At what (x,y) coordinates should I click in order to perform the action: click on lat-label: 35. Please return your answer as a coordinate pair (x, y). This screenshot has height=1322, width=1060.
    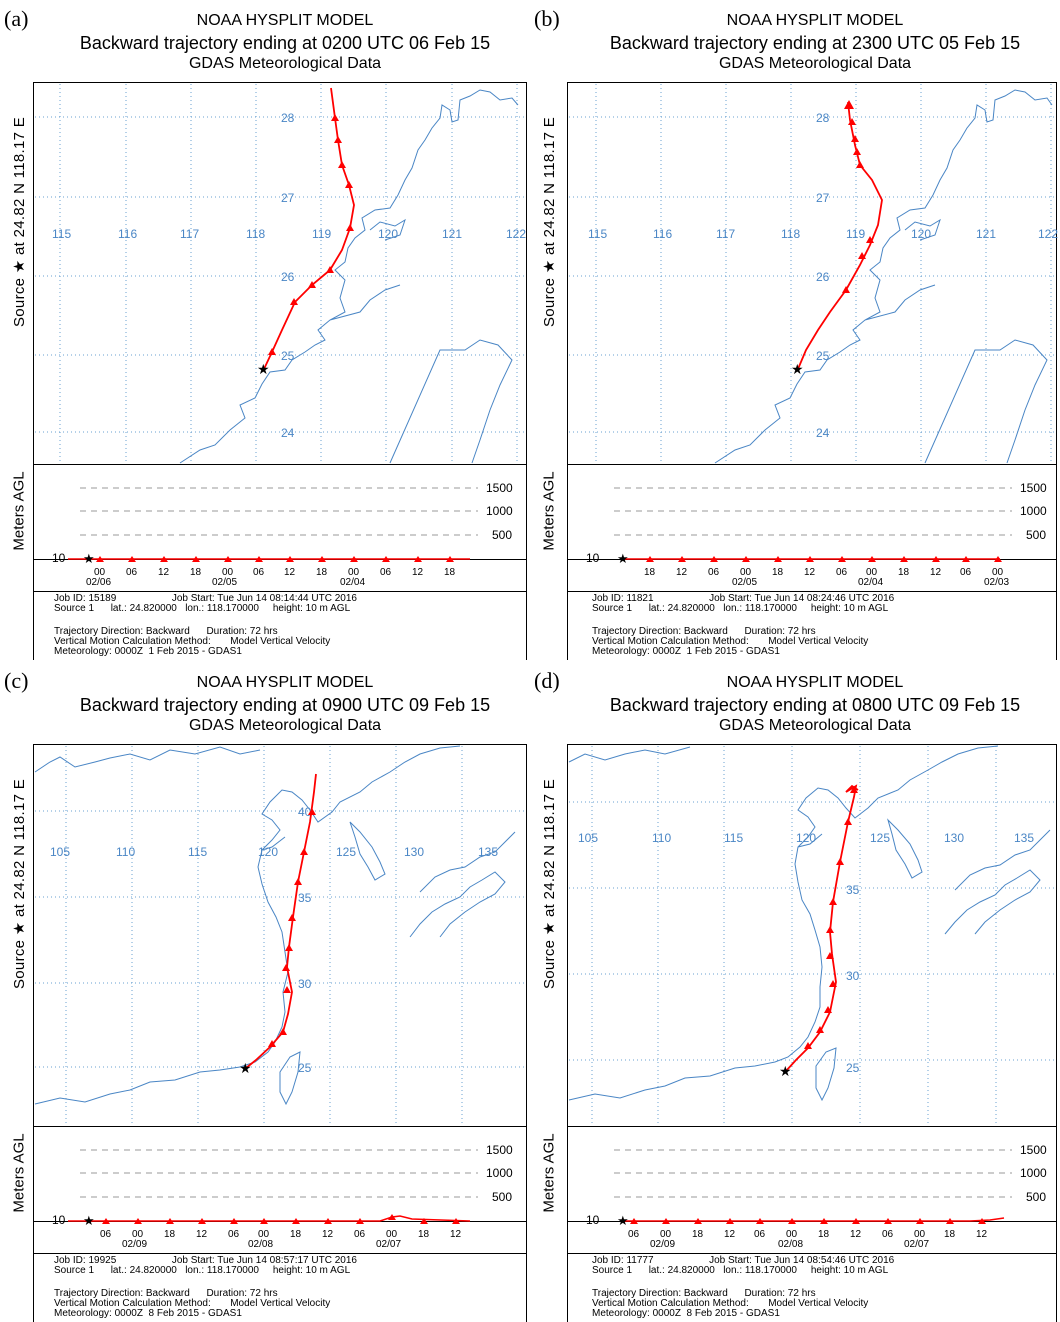
    Looking at the image, I should click on (853, 890).